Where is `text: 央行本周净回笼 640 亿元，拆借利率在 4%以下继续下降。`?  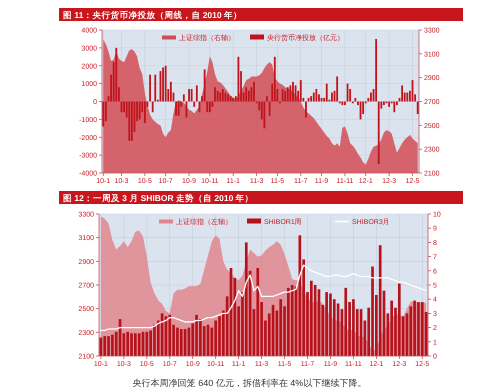
text: 央行本周净回笼 640 亿元，拆借利率在 4%以下继续下降。 is located at coordinates (249, 383).